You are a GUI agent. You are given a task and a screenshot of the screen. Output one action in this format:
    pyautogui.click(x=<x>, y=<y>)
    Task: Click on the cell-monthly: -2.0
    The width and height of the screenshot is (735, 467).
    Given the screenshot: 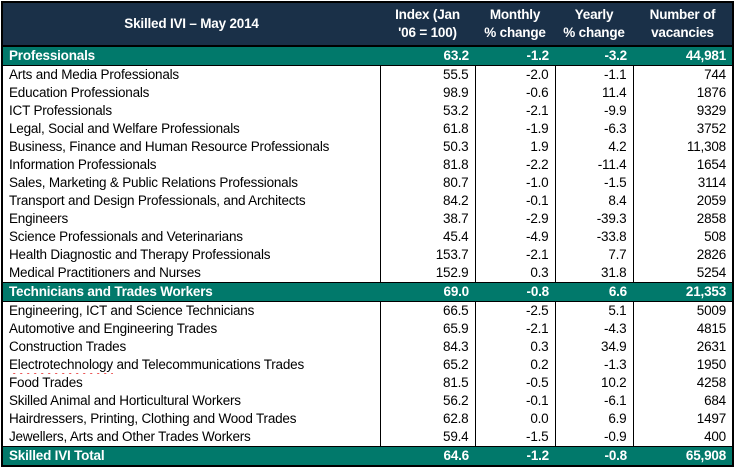 What is the action you would take?
    pyautogui.click(x=514, y=74)
    